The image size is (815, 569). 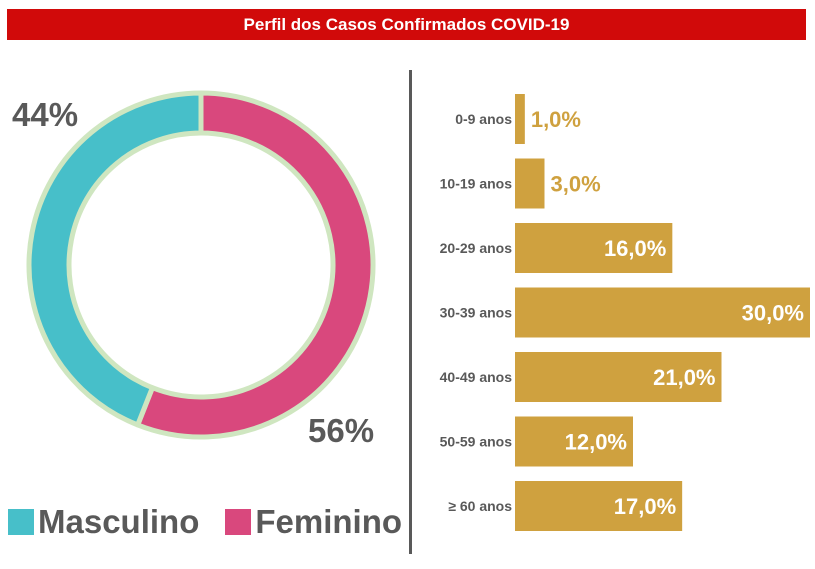 What do you see at coordinates (596, 442) in the screenshot?
I see `value-label: 12,0%` at bounding box center [596, 442].